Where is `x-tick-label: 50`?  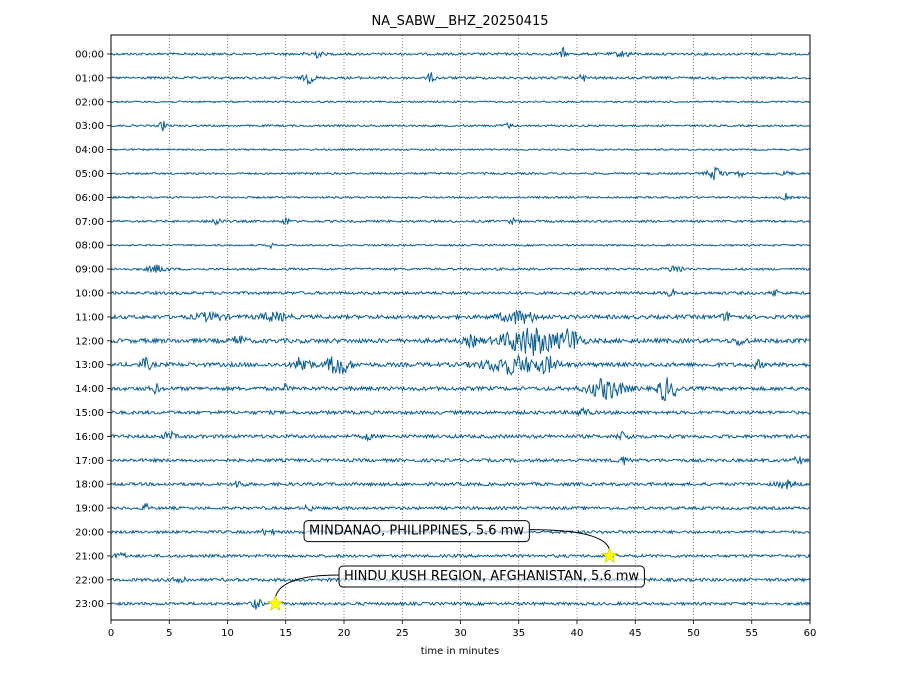 x-tick-label: 50 is located at coordinates (693, 633).